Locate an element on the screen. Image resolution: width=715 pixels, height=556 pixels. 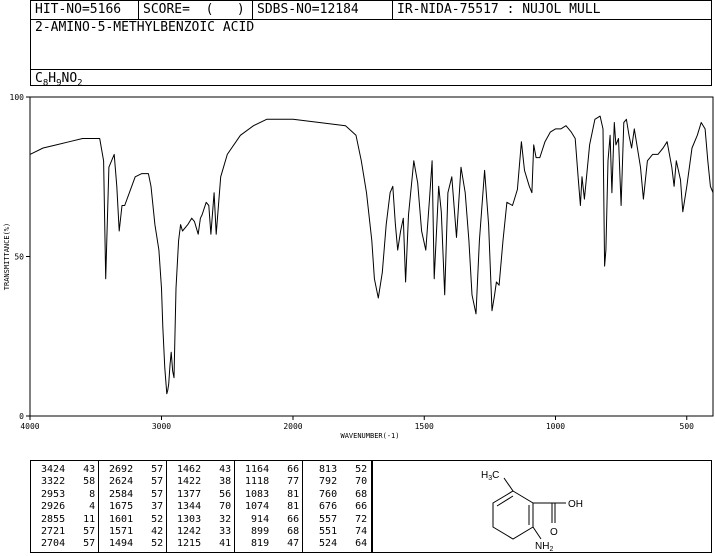
methyl-bond is located at coordinates (508, 484).